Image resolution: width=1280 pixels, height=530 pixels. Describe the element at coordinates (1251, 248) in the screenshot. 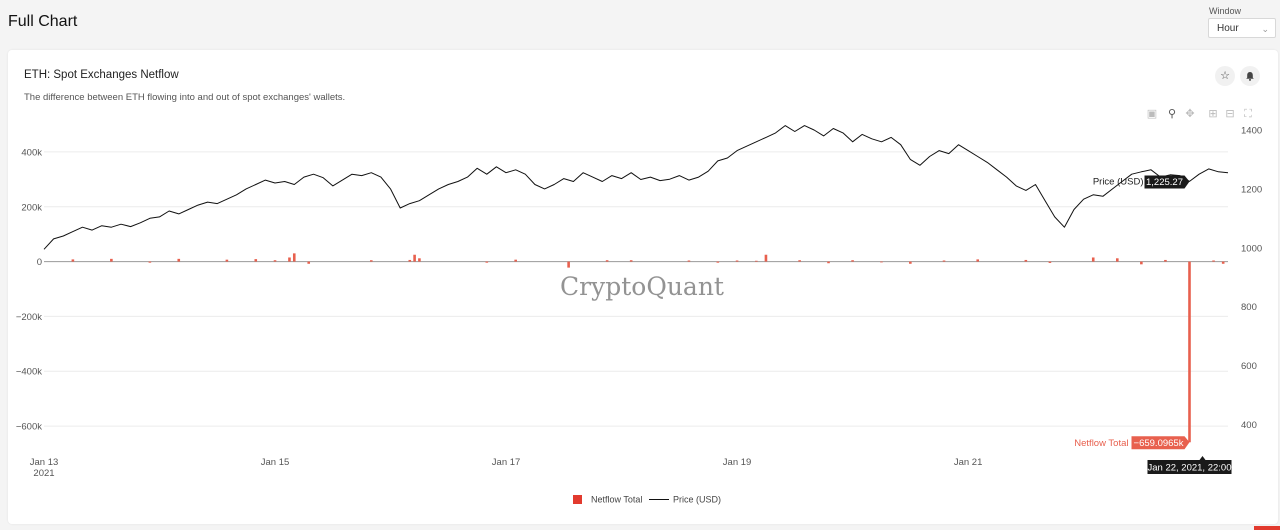

I see `y-right-tick-label: 1000` at that location.